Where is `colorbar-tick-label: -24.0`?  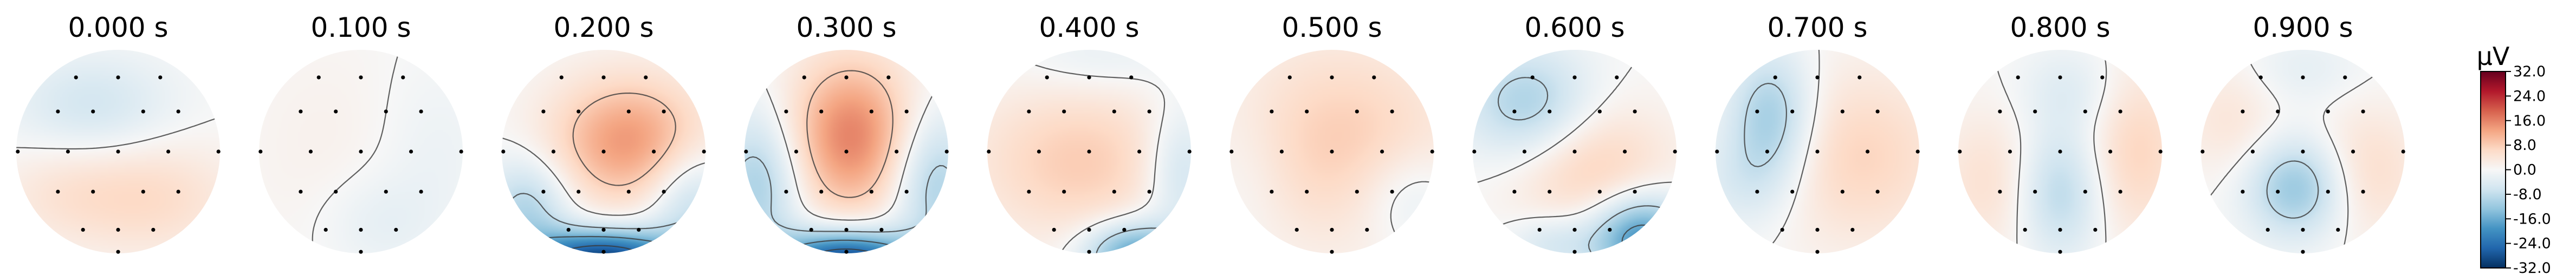
colorbar-tick-label: -24.0 is located at coordinates (2532, 244).